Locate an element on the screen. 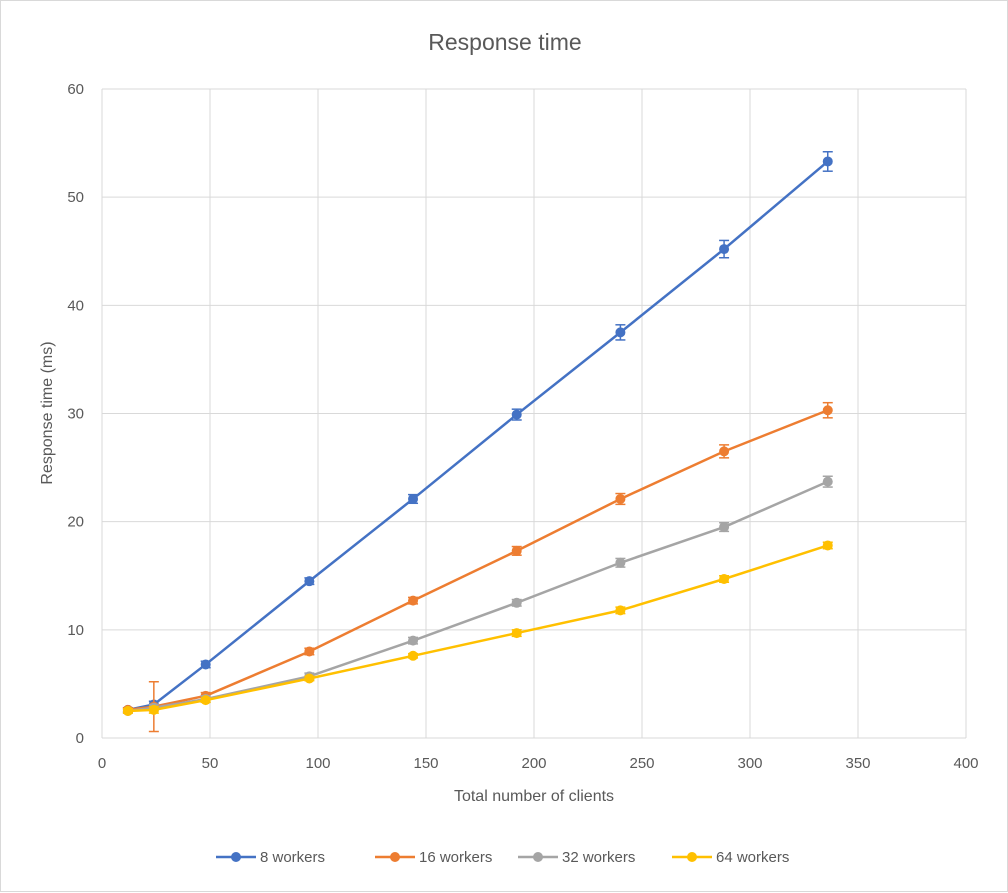 Image resolution: width=1008 pixels, height=893 pixels. legend-item: 64 workers is located at coordinates (730, 857).